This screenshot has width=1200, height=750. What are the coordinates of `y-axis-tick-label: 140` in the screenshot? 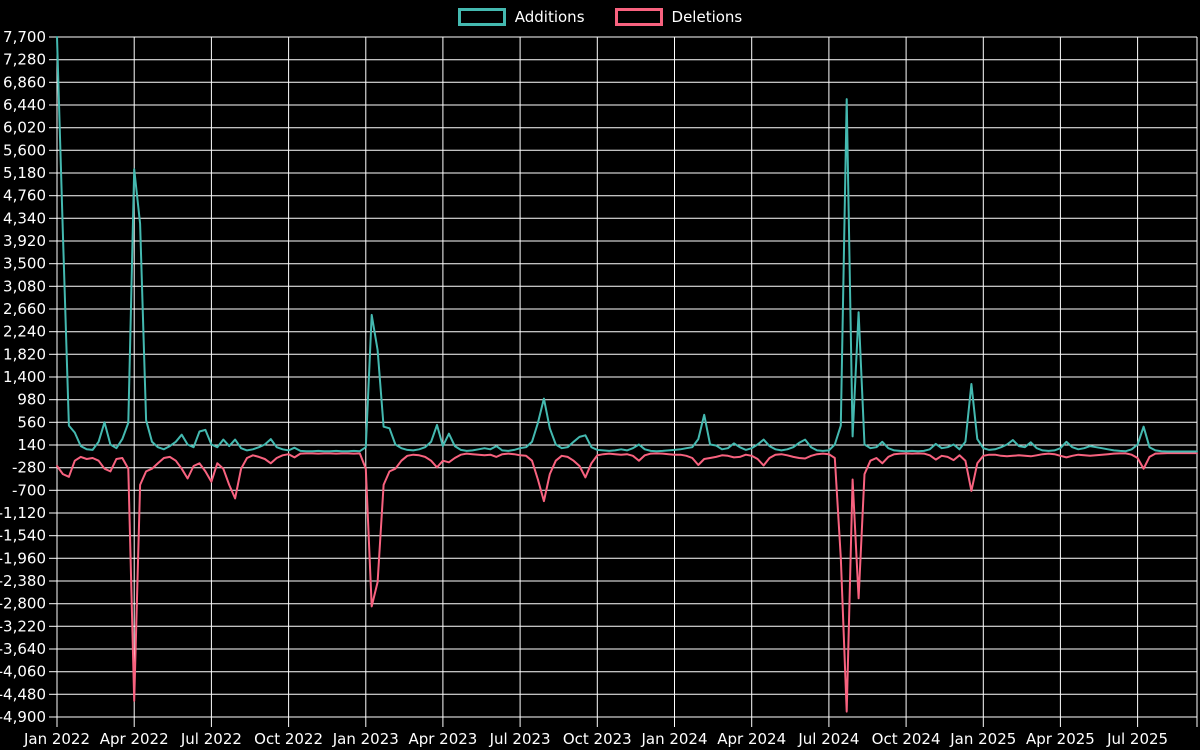 It's located at (31, 445).